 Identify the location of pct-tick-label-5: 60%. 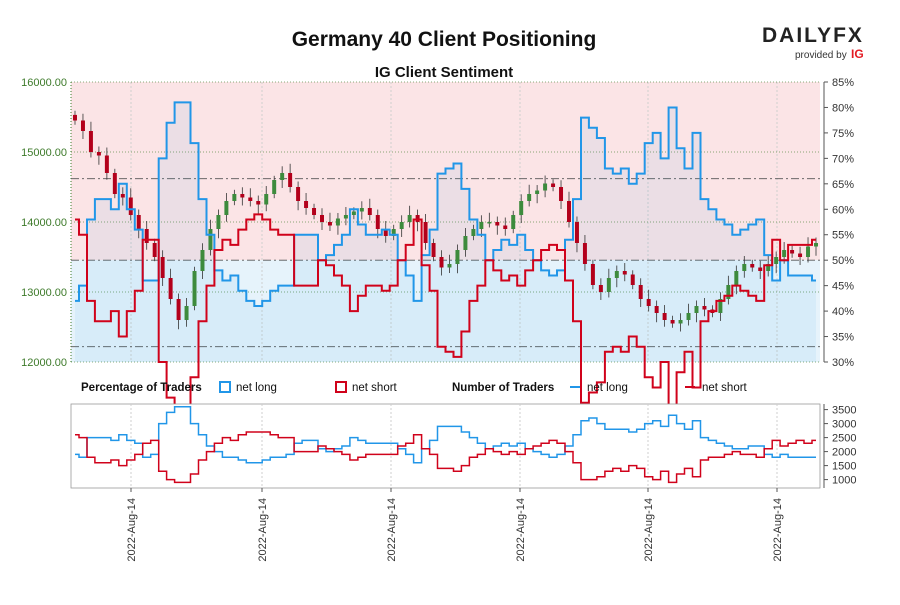
(843, 210).